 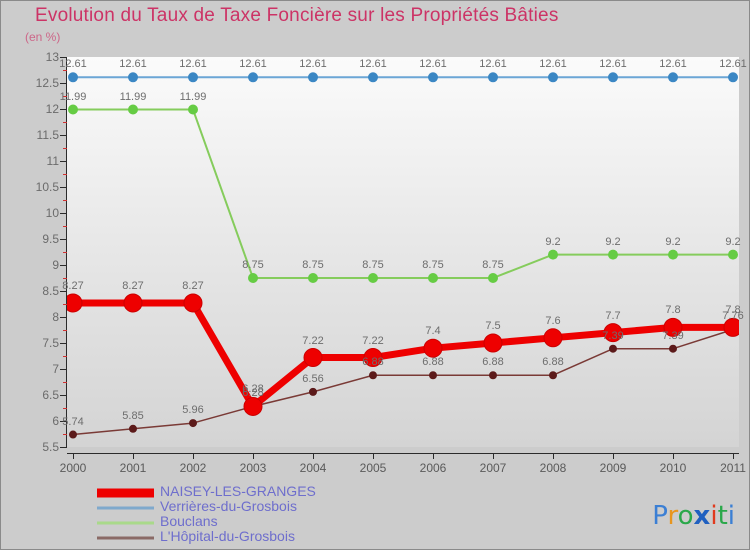 I want to click on y-axis-tick-label: 8, so click(x=55, y=317).